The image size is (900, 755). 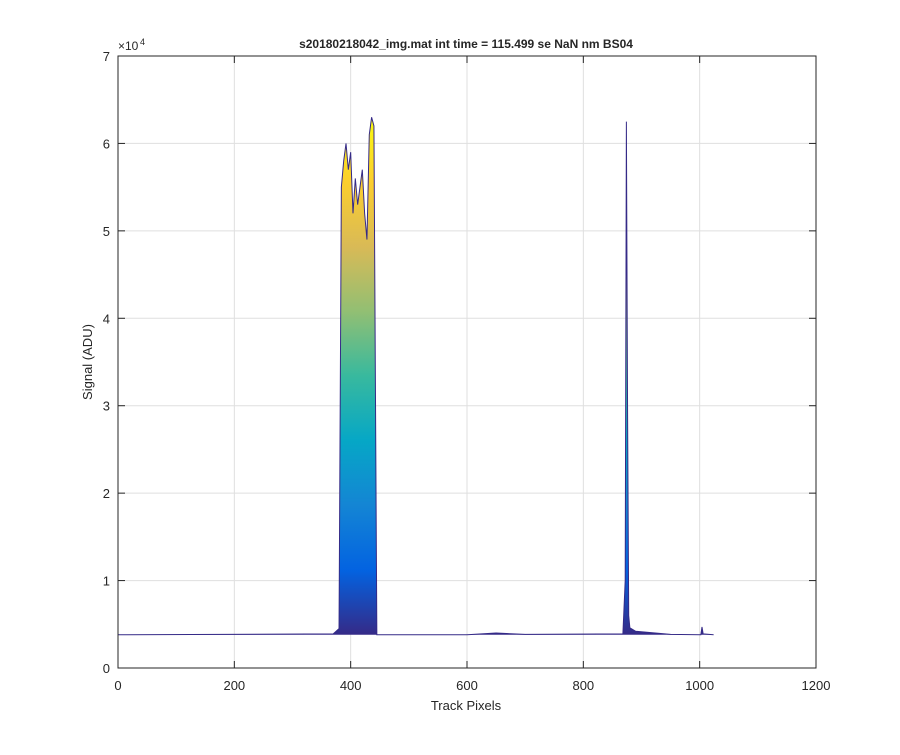 What do you see at coordinates (106, 56) in the screenshot?
I see `y-tick-label: 7` at bounding box center [106, 56].